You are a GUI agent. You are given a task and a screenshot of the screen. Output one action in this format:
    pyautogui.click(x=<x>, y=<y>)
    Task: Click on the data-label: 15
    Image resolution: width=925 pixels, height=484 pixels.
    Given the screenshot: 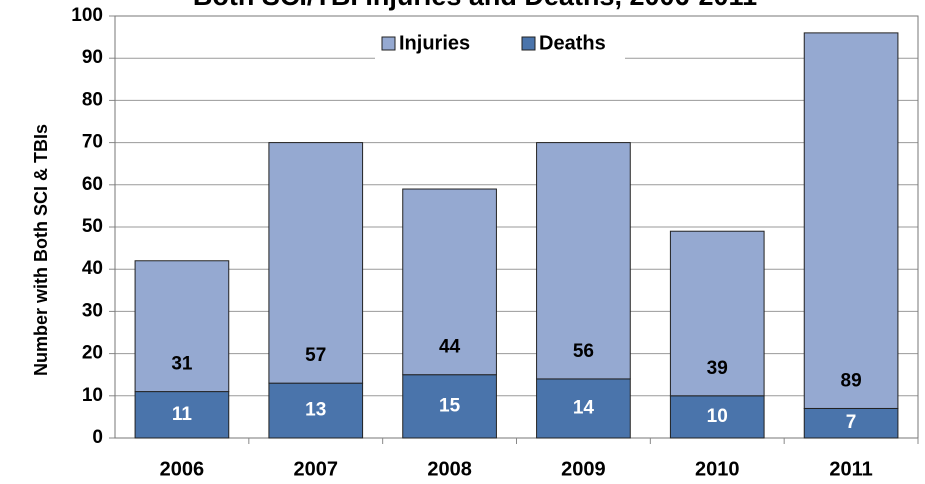 What is the action you would take?
    pyautogui.click(x=450, y=405)
    